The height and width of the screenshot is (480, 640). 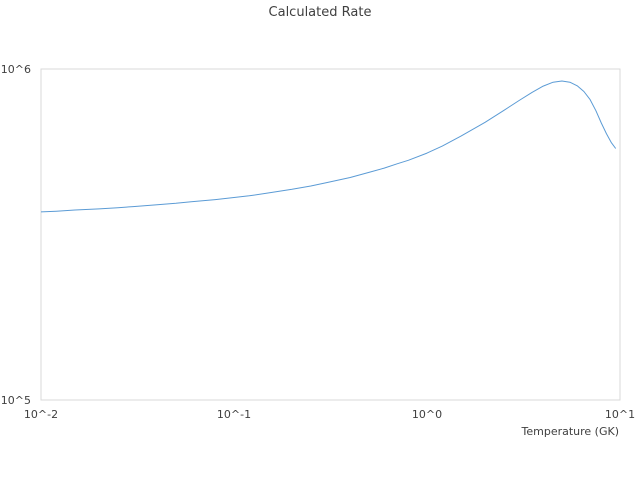 I want to click on x-tick-label: 10^-2, so click(x=41, y=414).